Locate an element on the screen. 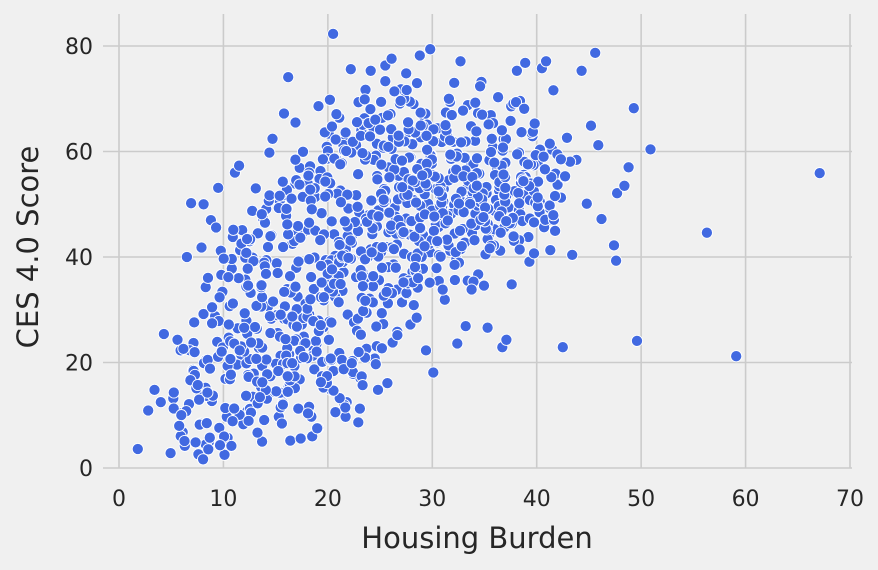 The height and width of the screenshot is (570, 878). x-tick-label: 40 is located at coordinates (537, 499).